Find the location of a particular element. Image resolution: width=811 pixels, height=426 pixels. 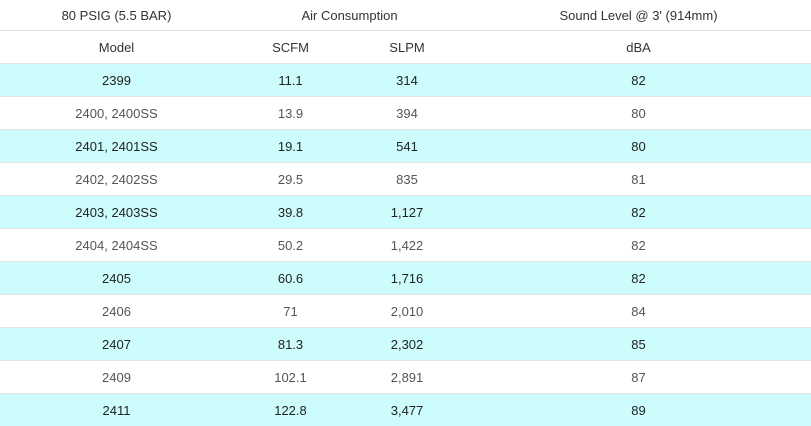

scfm-cell: 102.1 is located at coordinates (290, 377).